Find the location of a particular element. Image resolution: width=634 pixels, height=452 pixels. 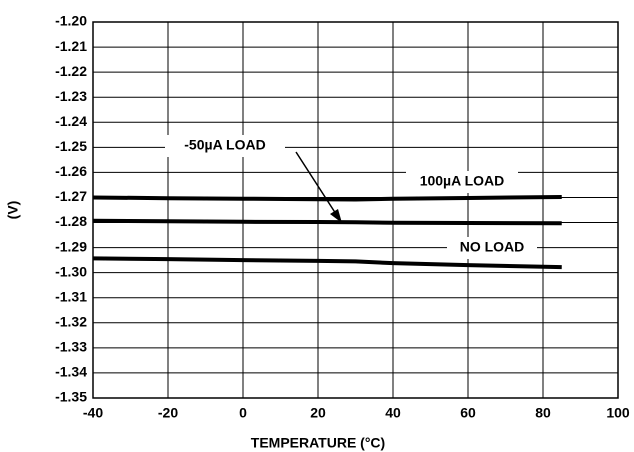

y-axis-label: (V) is located at coordinates (13, 210).